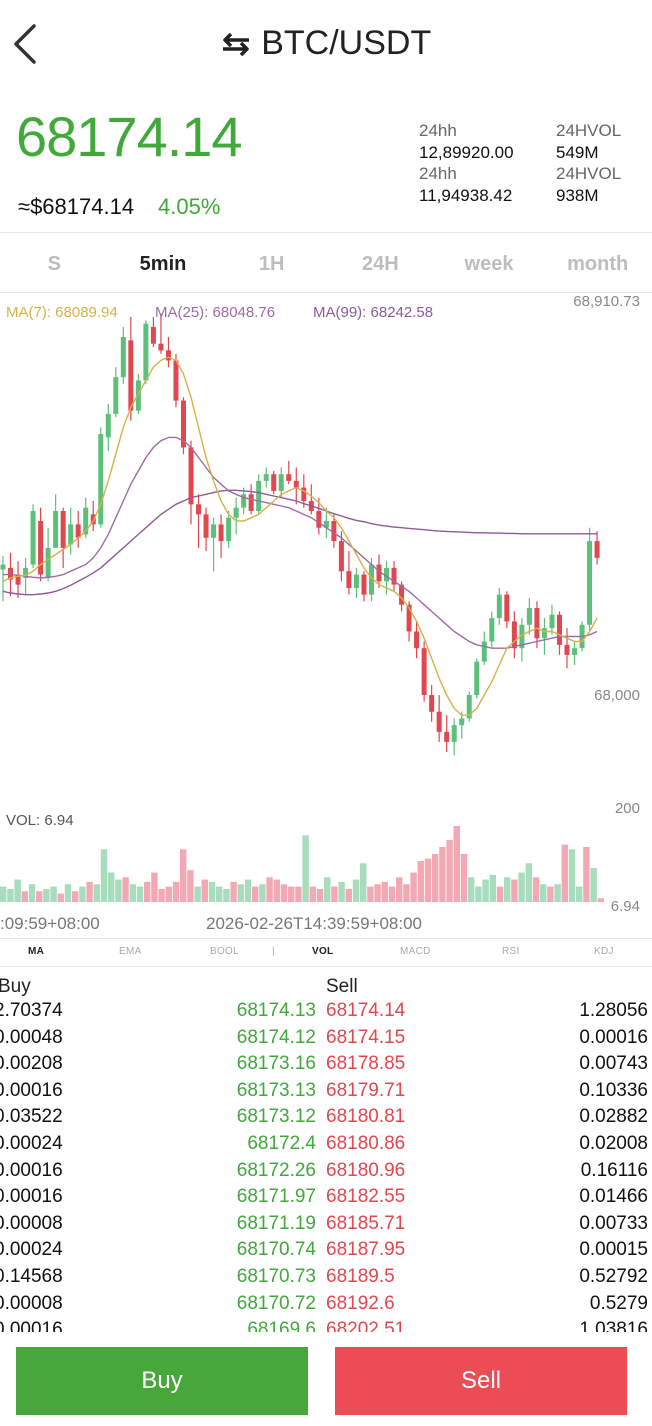 This screenshot has height=1426, width=652. Describe the element at coordinates (326, 1038) in the screenshot. I see `orderbook-row: 0.00048 68174.12 68174.15 0.00016` at that location.